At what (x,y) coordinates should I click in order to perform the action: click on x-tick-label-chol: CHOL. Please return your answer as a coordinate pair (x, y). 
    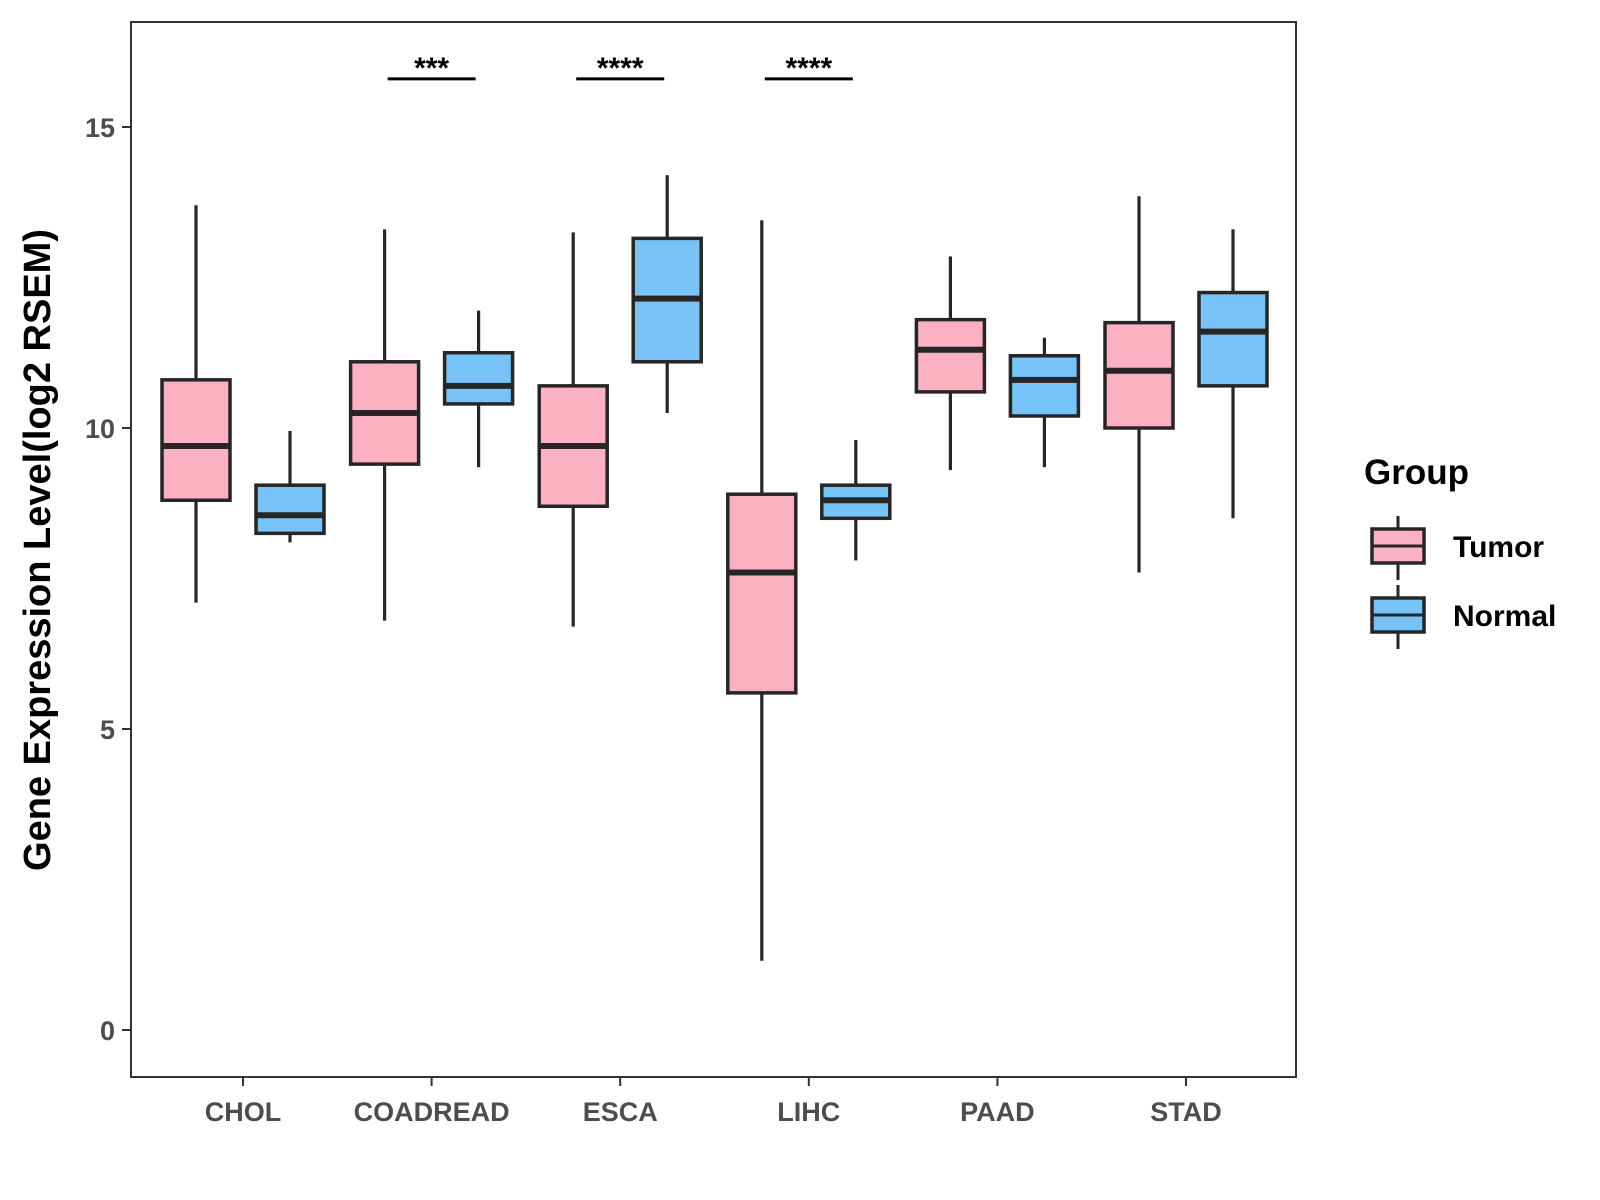
    Looking at the image, I should click on (243, 1112).